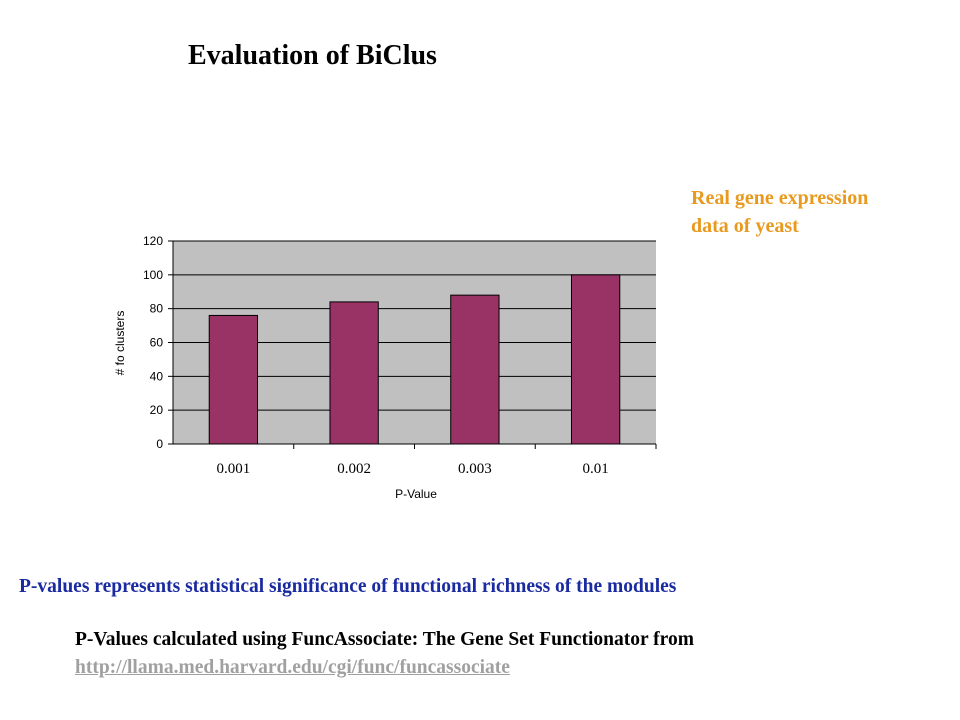  What do you see at coordinates (745, 226) in the screenshot?
I see `side-note-line-2: data of yeast` at bounding box center [745, 226].